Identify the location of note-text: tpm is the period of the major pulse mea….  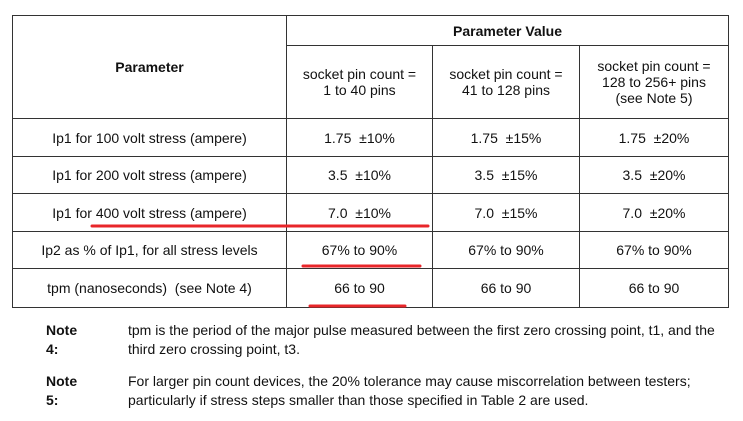
(421, 339).